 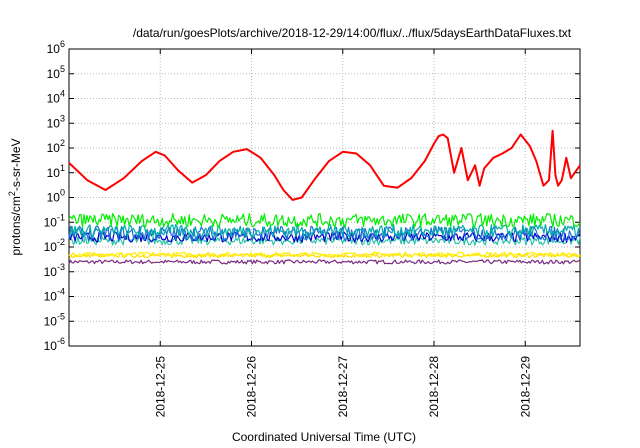 I want to click on y-tick-label: 10⁴, so click(x=56, y=97).